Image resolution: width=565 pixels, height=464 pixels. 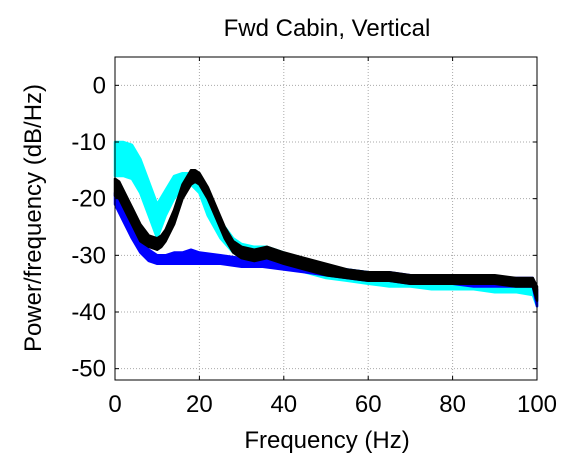 I want to click on x-tick-label: 0, so click(x=114, y=404).